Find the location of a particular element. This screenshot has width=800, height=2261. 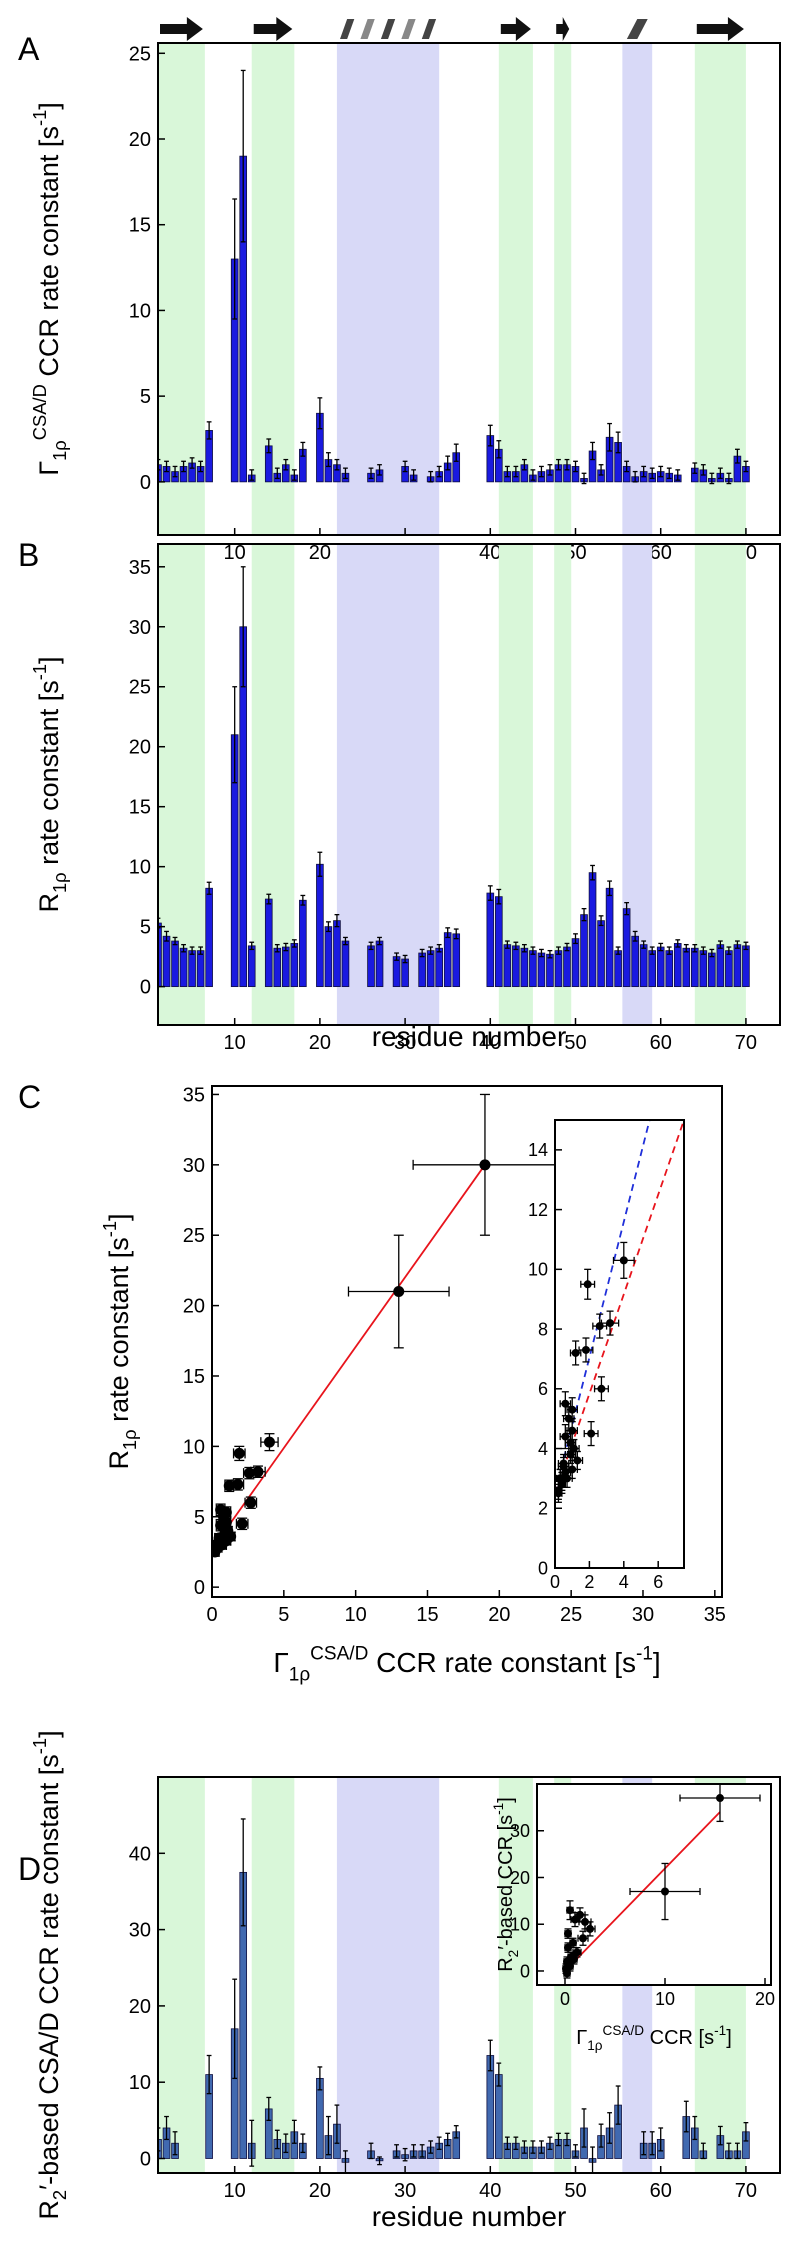

axes-frame is located at coordinates (654, 1884).